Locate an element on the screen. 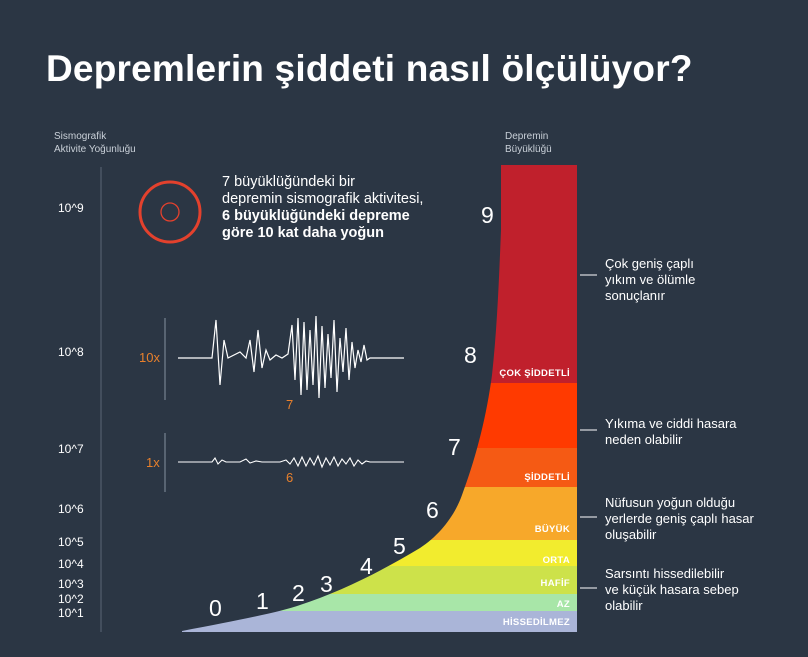  magnitude-number: 7 is located at coordinates (454, 447).